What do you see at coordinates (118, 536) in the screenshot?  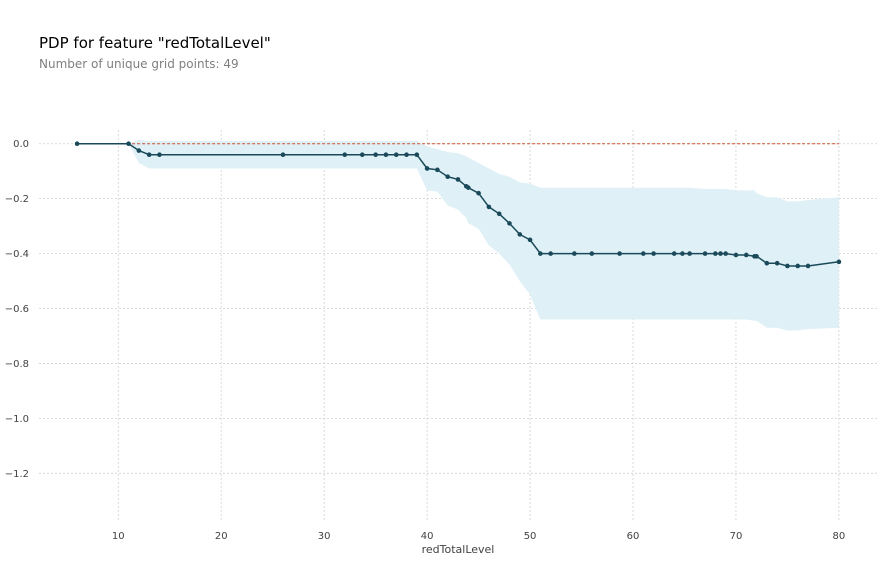 I see `x-tick-label: 10` at bounding box center [118, 536].